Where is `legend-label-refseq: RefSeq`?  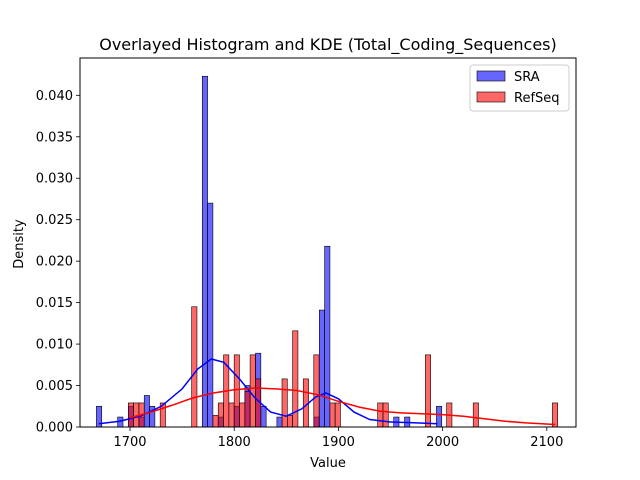
legend-label-refseq: RefSeq is located at coordinates (537, 98).